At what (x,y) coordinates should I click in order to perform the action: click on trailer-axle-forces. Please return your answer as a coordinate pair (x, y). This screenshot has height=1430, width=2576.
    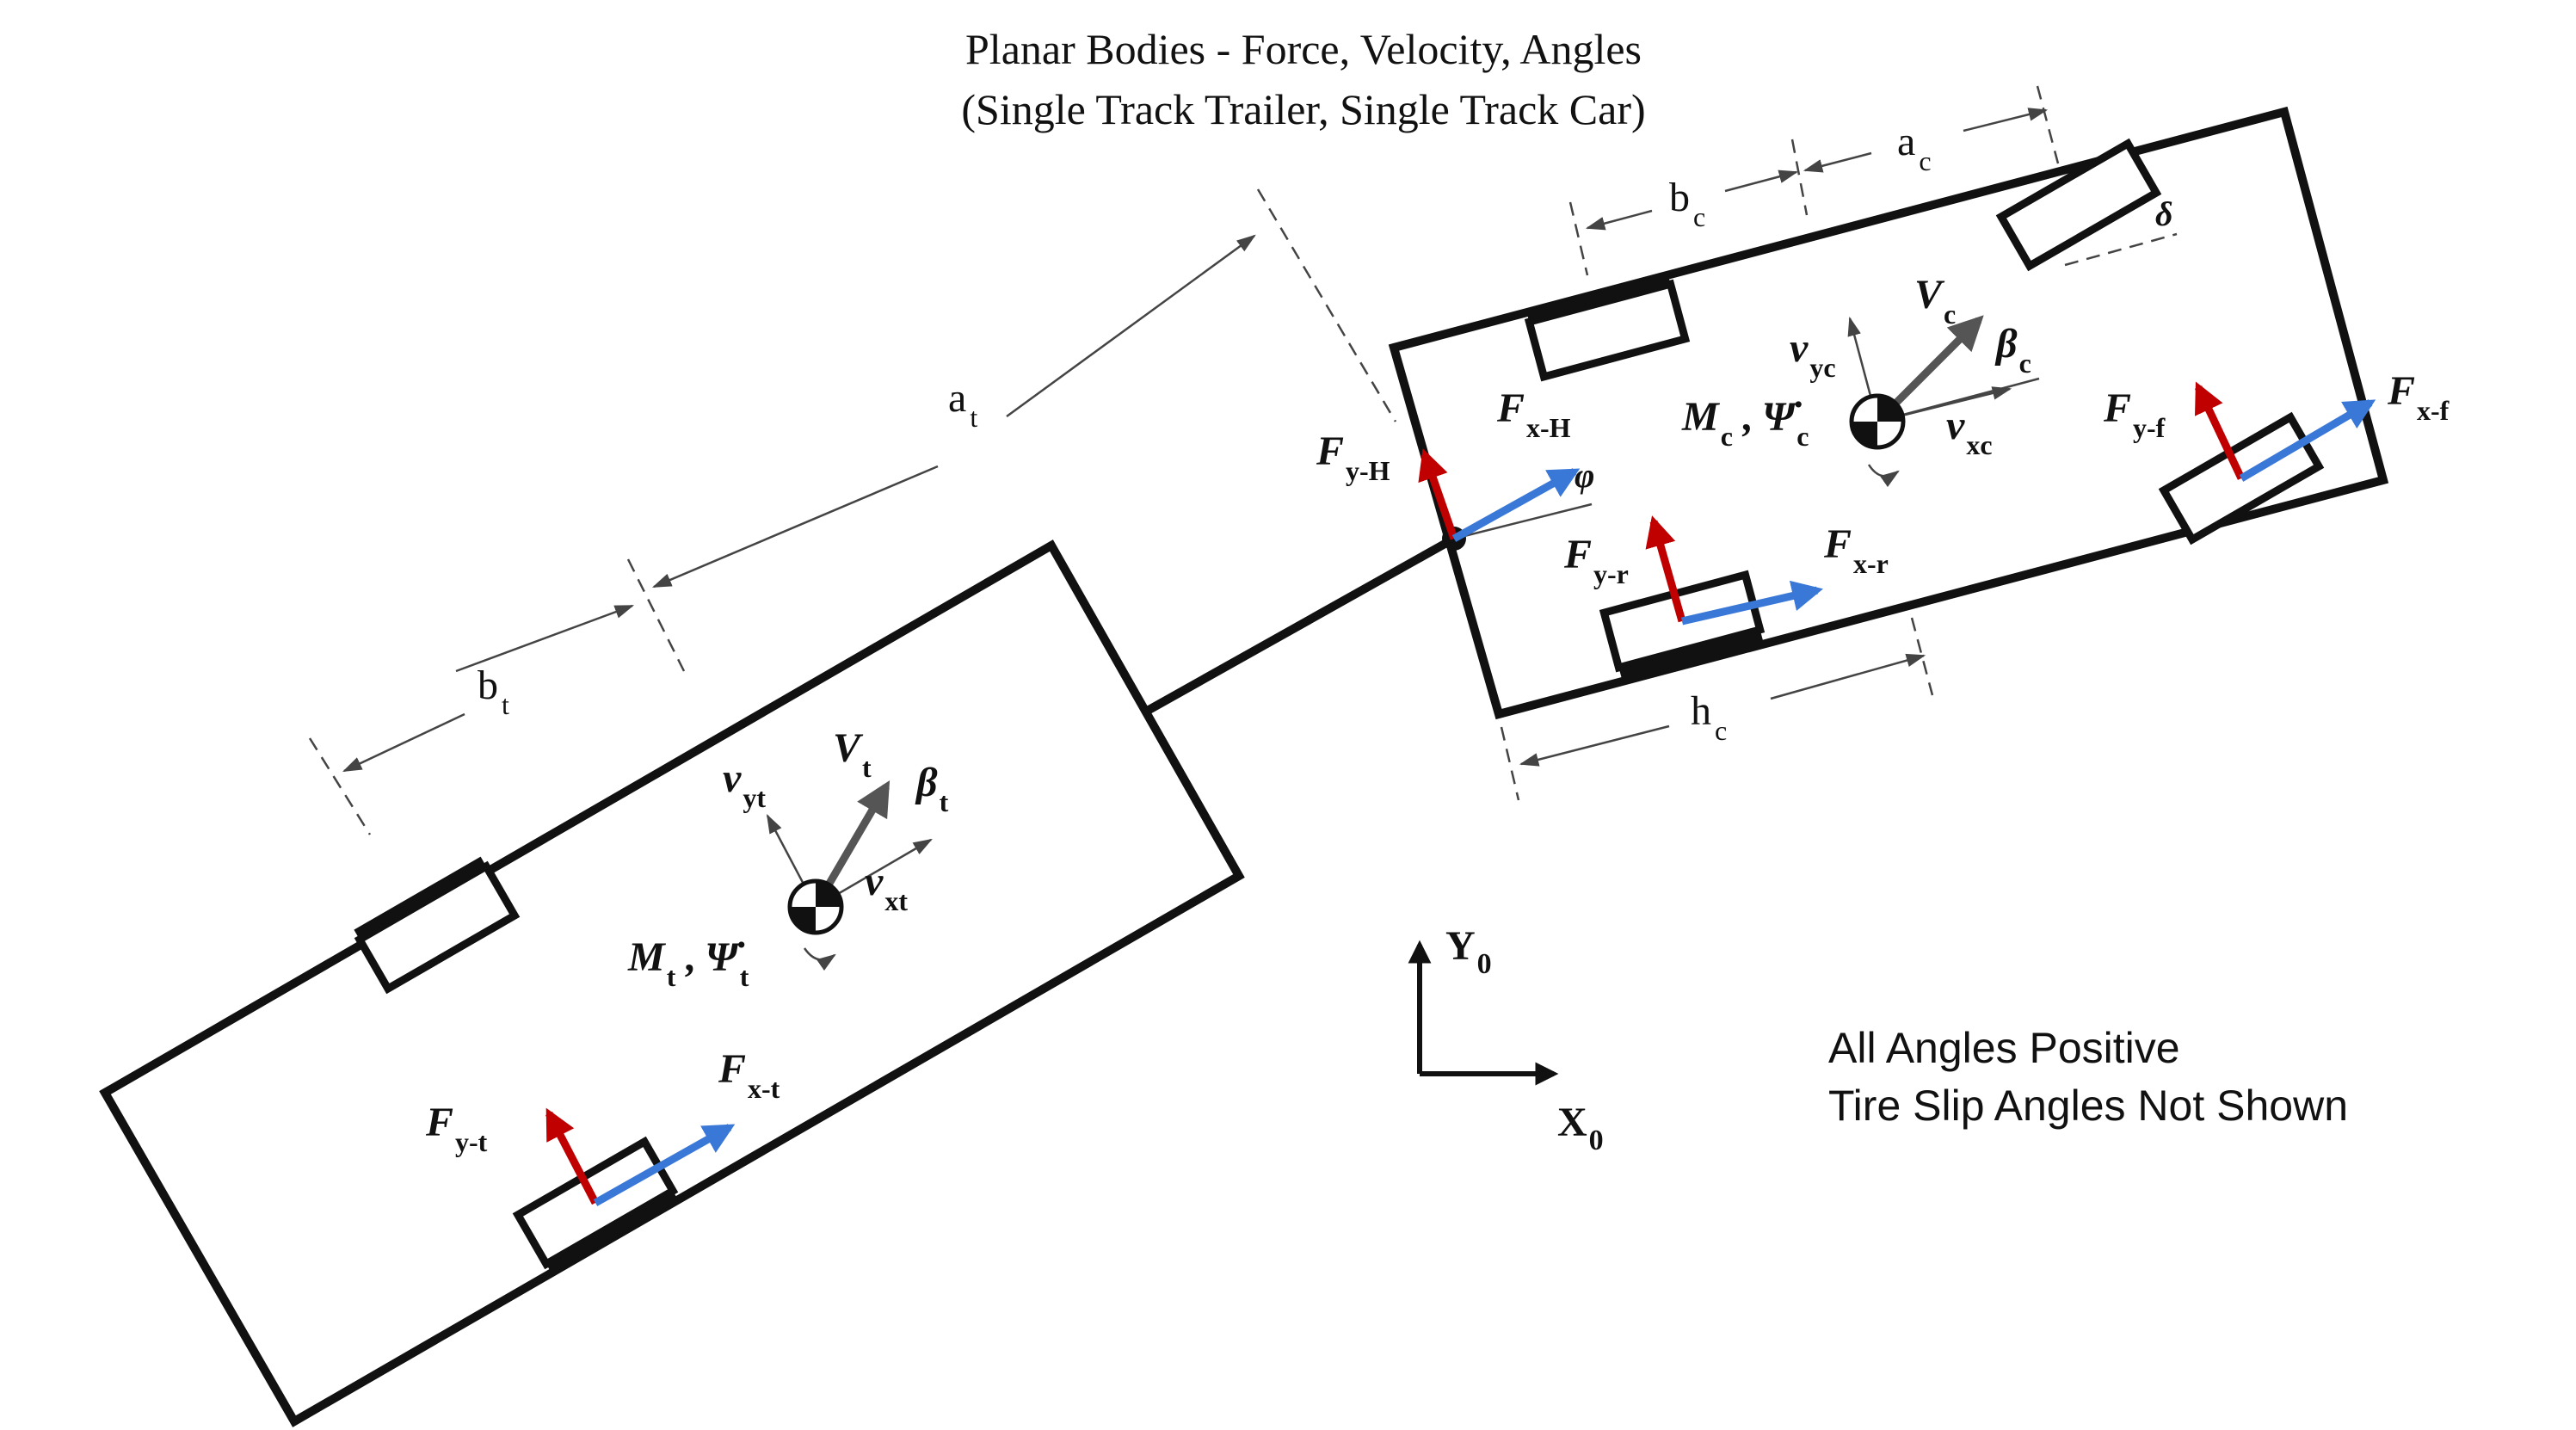
    Looking at the image, I should click on (641, 1156).